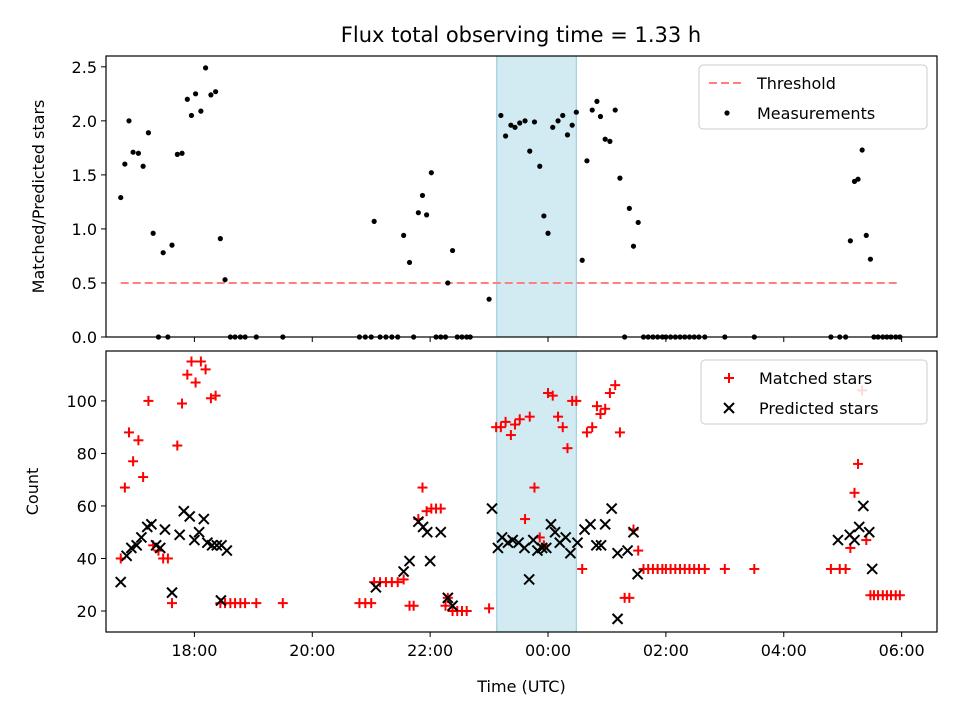 Image resolution: width=960 pixels, height=720 pixels. Describe the element at coordinates (784, 650) in the screenshot. I see `x-tick-label: 04:00` at that location.